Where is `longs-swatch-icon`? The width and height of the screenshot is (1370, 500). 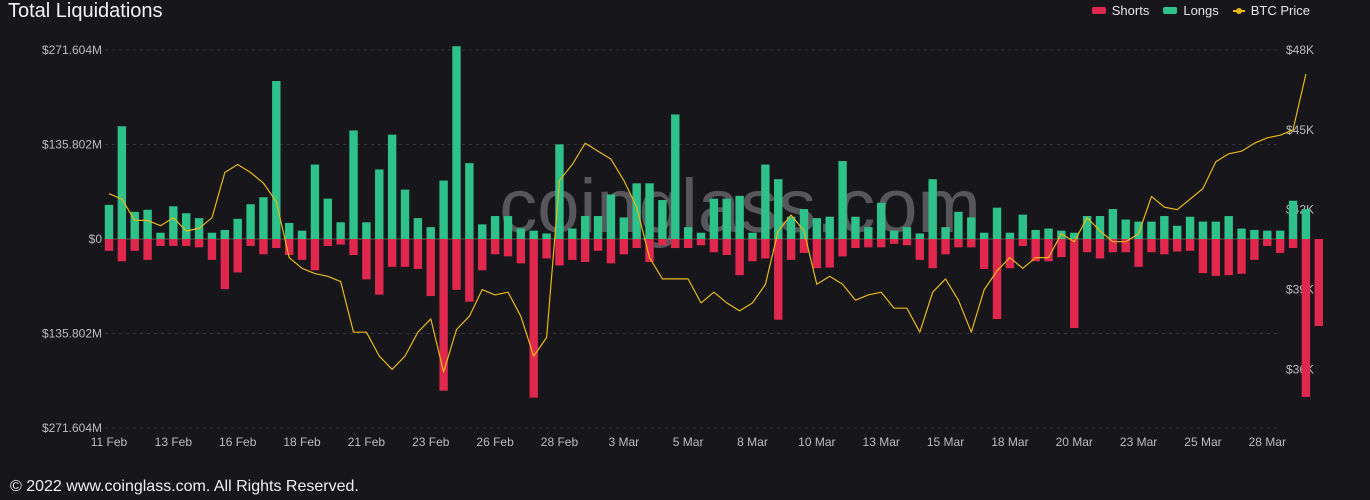 longs-swatch-icon is located at coordinates (1170, 10).